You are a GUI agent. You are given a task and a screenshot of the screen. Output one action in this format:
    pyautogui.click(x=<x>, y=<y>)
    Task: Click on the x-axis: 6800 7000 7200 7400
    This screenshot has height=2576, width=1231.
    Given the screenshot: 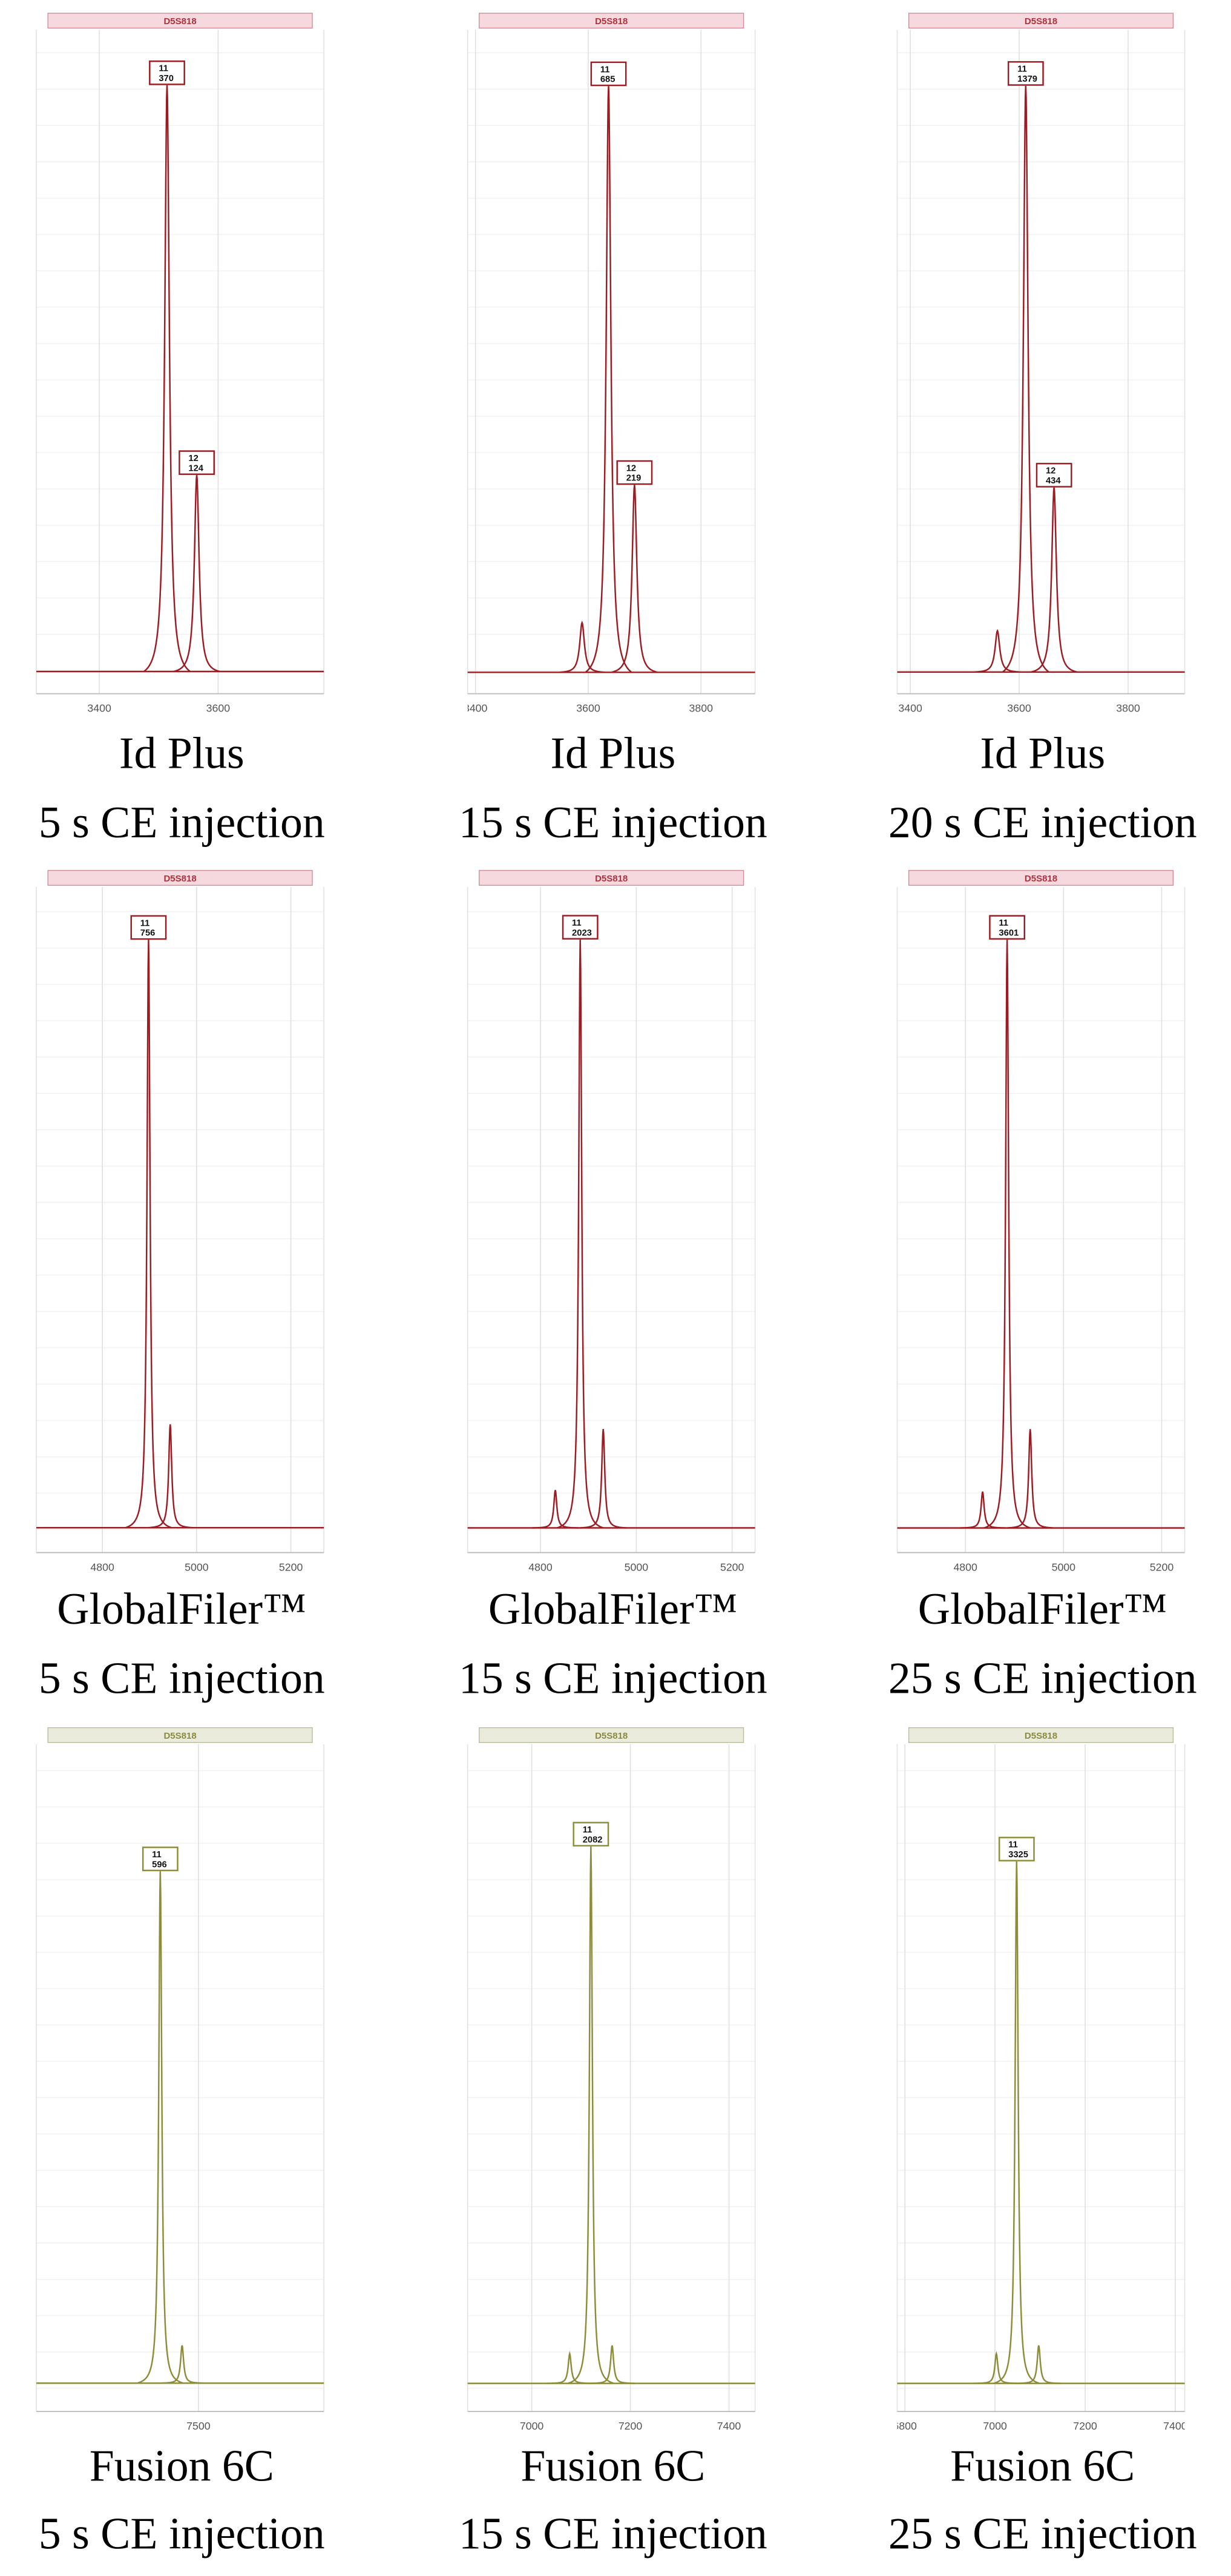 What is the action you would take?
    pyautogui.click(x=1040, y=2088)
    